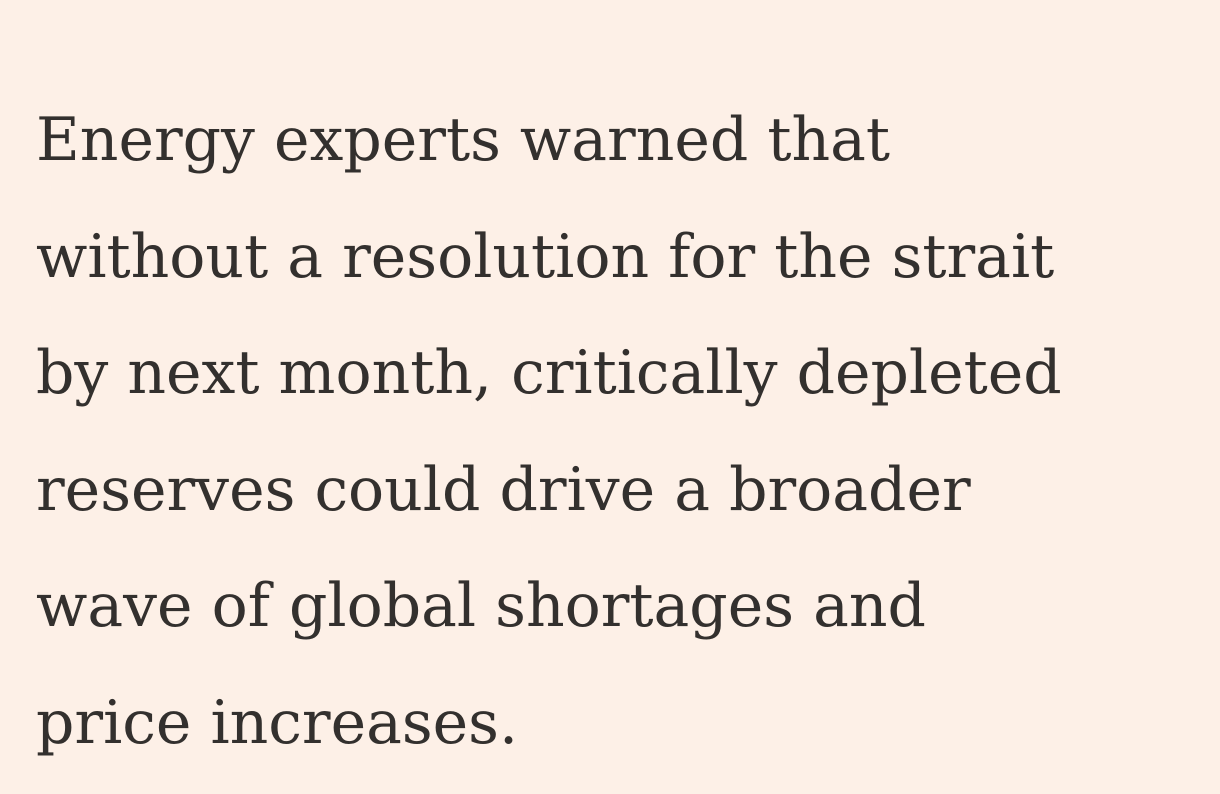  I want to click on text-line: reserves could drive a broader, so click(503, 489).